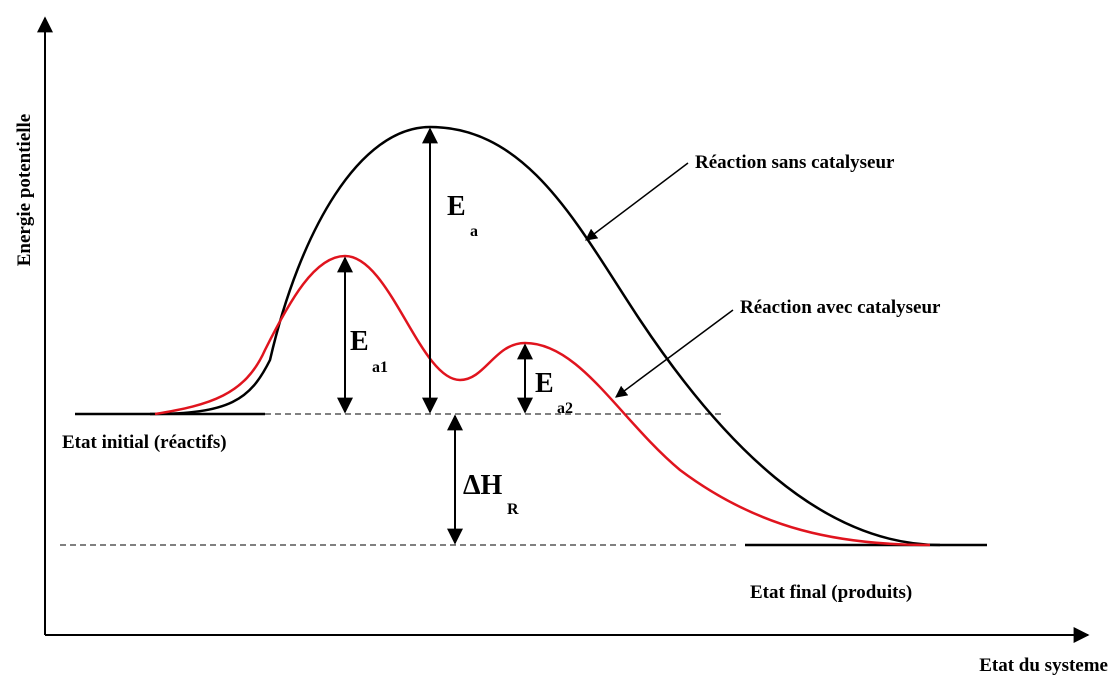 The width and height of the screenshot is (1115, 677). What do you see at coordinates (380, 367) in the screenshot?
I see `ea1-subscript: a1` at bounding box center [380, 367].